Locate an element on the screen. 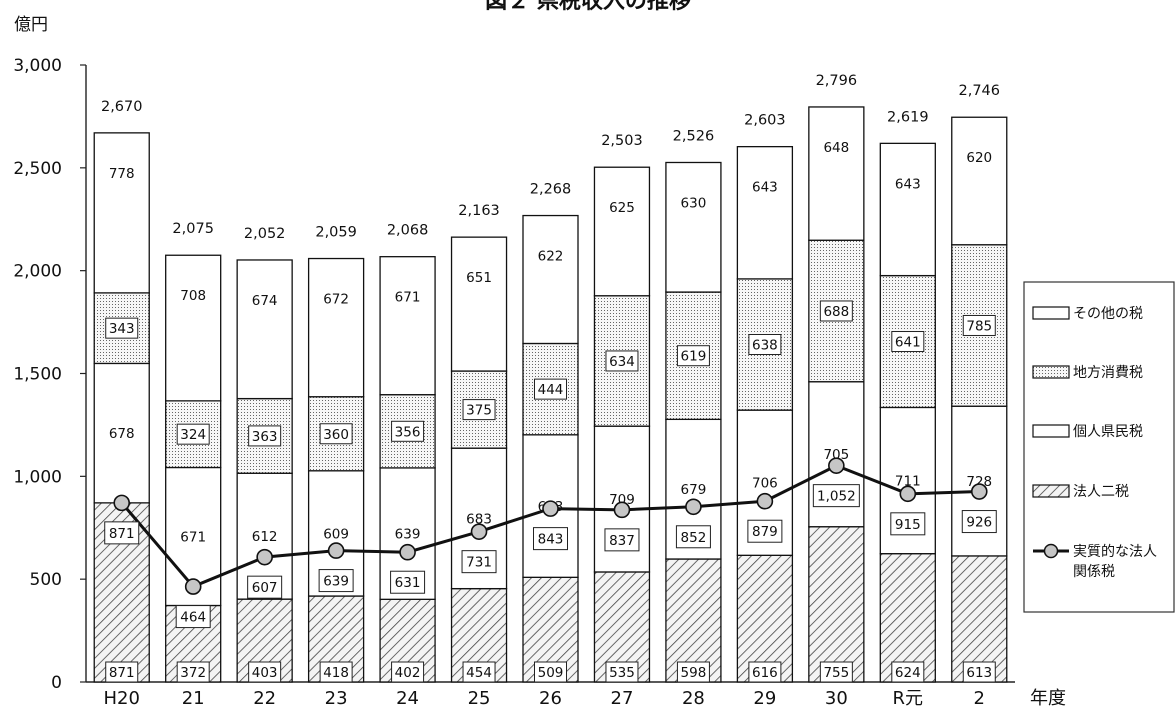  line-value-label: 464 is located at coordinates (193, 618).